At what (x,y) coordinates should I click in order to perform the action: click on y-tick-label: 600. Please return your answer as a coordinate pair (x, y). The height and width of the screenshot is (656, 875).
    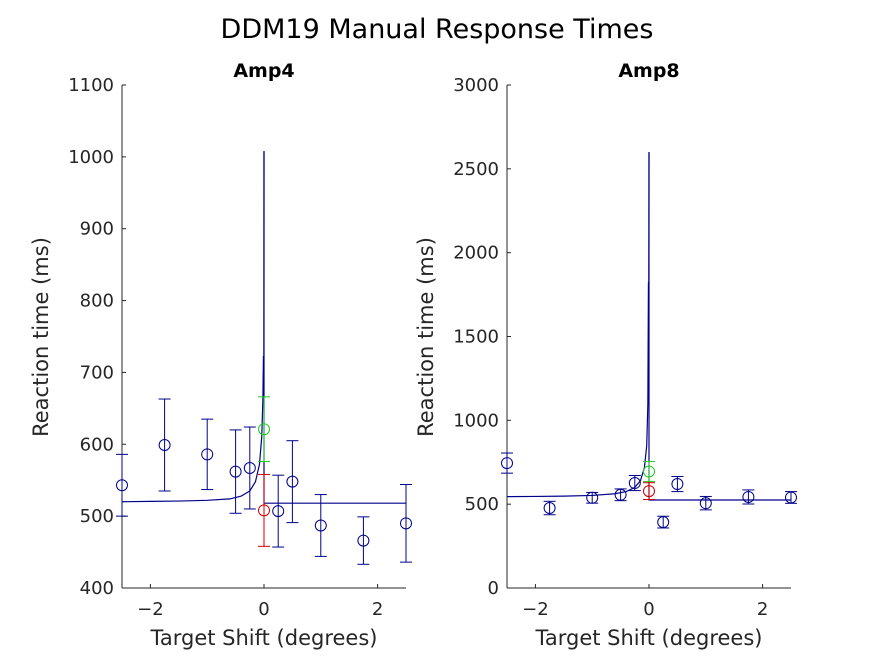
    Looking at the image, I should click on (97, 444).